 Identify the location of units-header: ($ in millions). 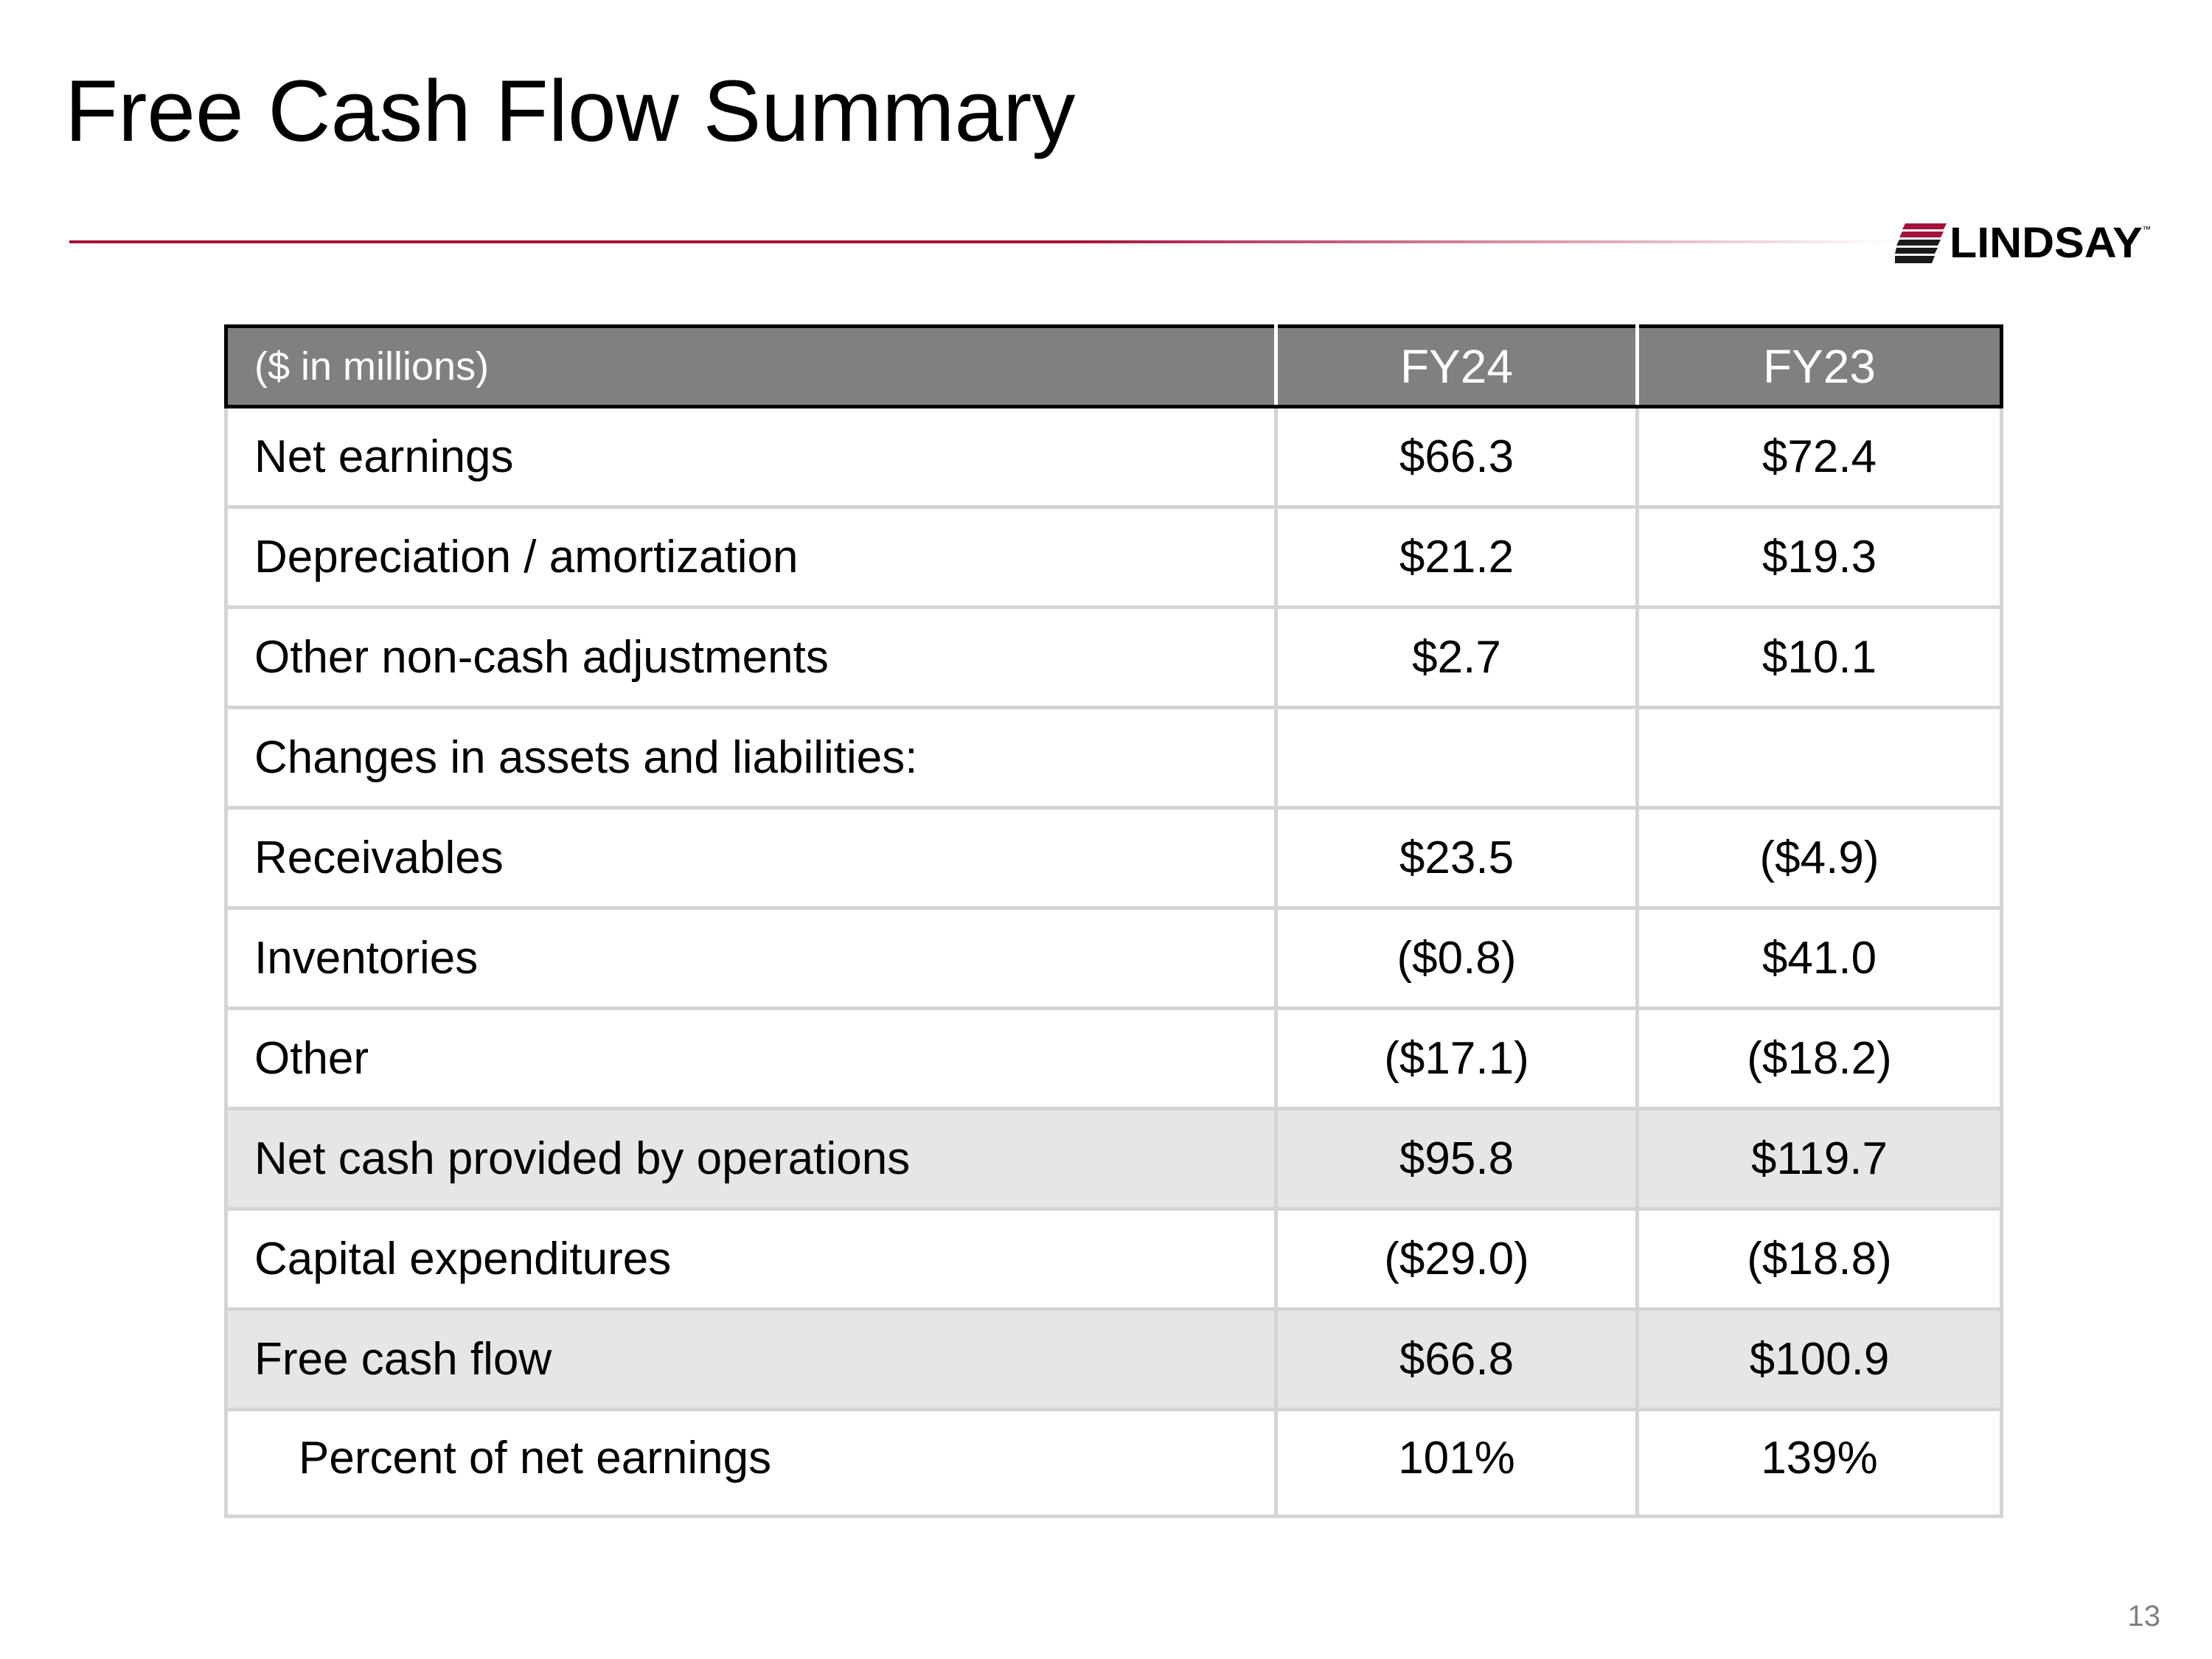
(751, 366).